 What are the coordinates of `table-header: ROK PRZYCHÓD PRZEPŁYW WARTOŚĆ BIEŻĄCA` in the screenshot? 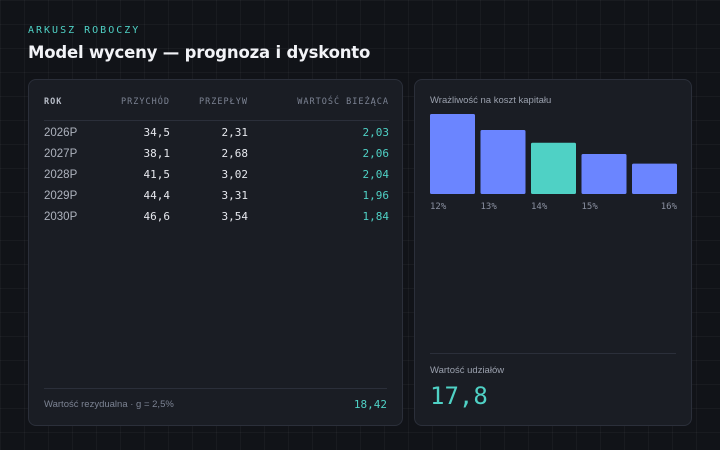 It's located at (216, 108).